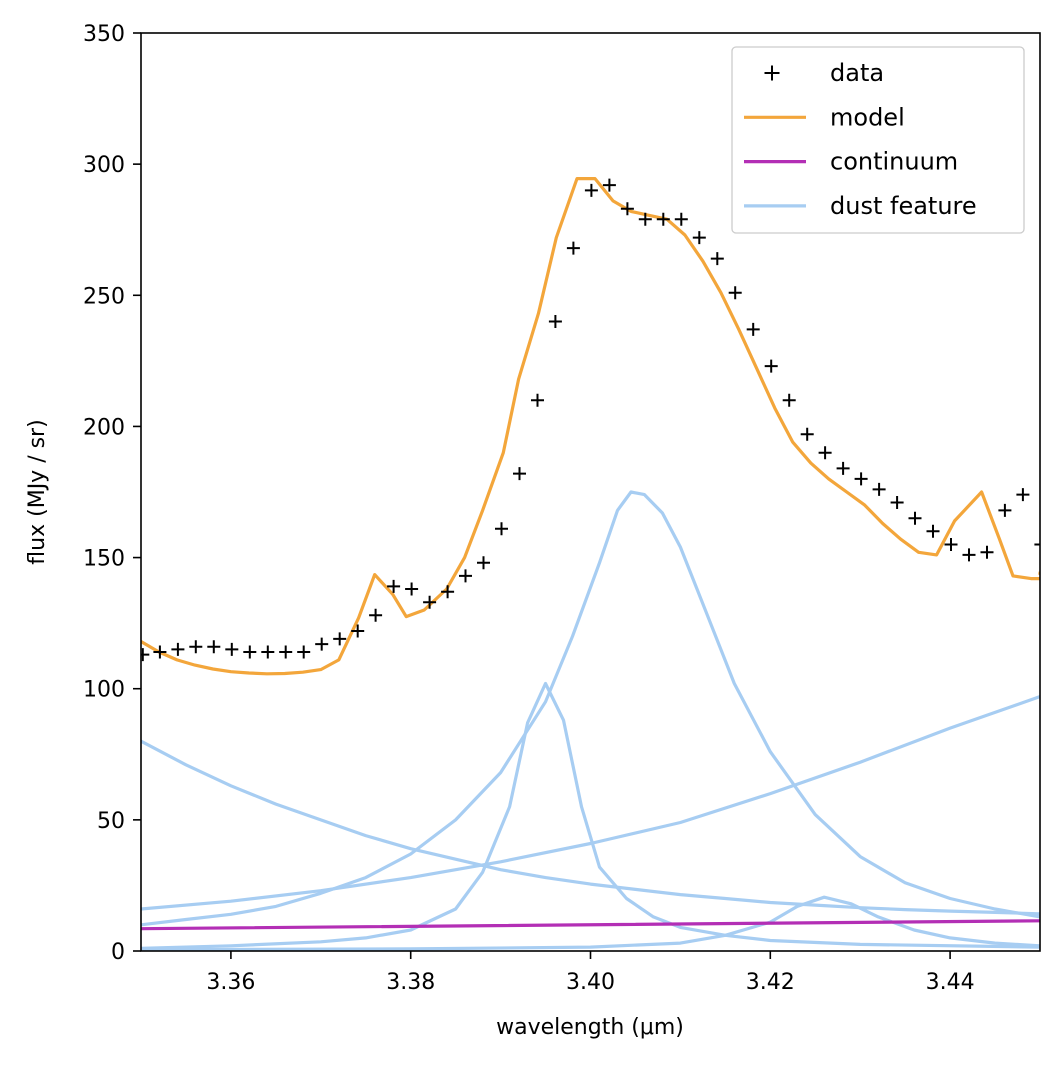  Describe the element at coordinates (104, 34) in the screenshot. I see `y-tick-label: 350` at that location.